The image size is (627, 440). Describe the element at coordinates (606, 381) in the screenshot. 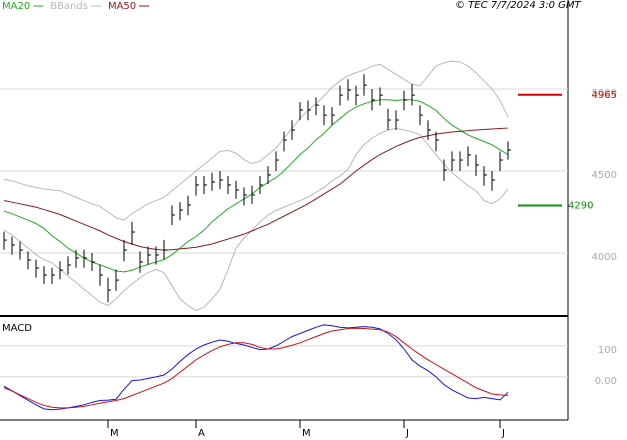

I see `y-tick-label: 0.00` at that location.